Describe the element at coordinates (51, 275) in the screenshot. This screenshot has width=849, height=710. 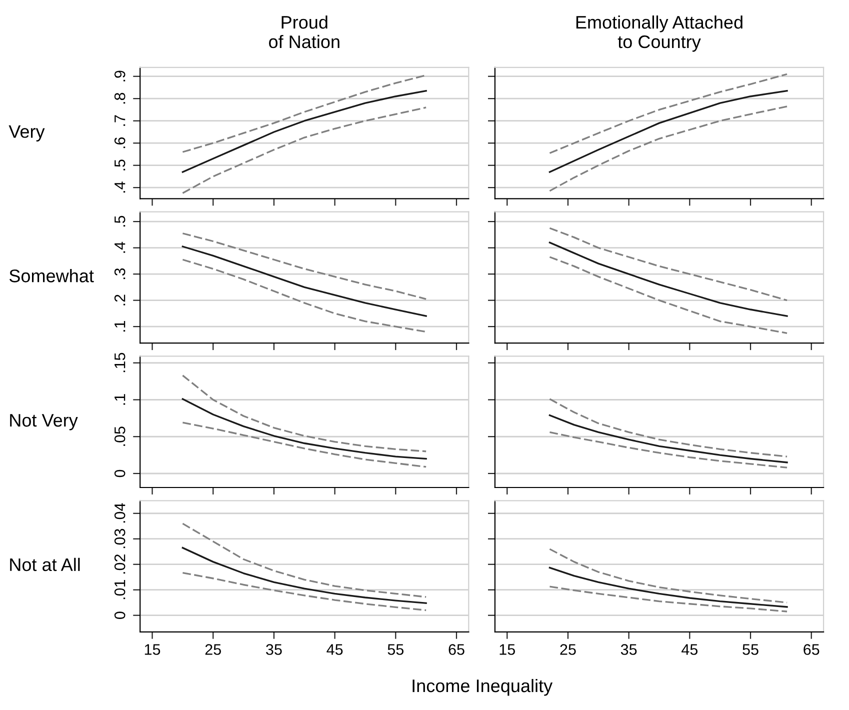
I see `y-axis-title: Somewhat` at that location.